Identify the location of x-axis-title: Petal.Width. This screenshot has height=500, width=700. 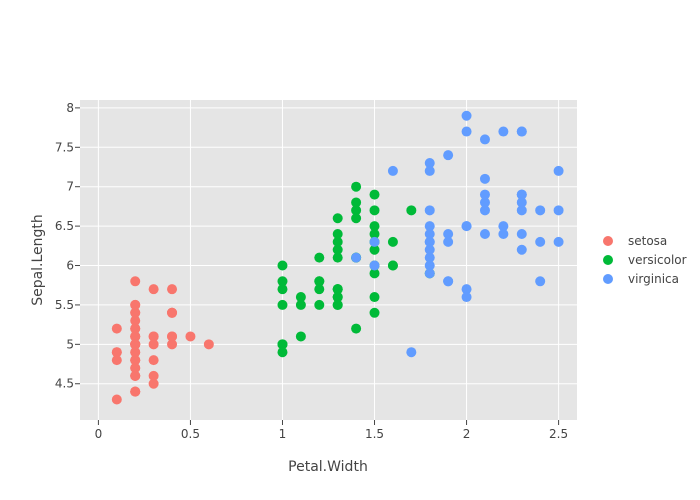
(328, 467).